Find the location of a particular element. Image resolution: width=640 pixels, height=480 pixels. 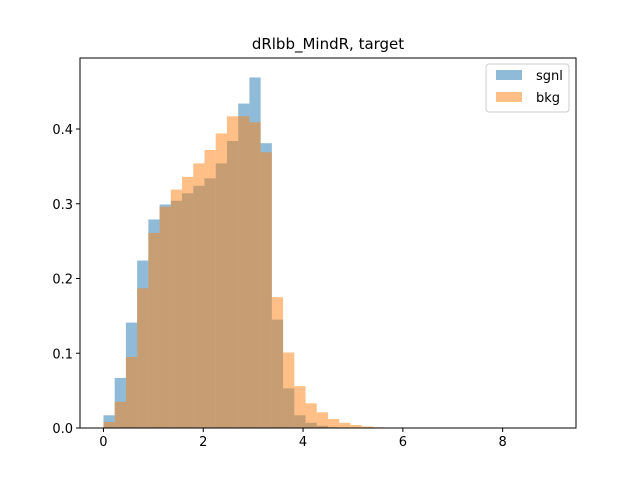

legend-swatch-bkg is located at coordinates (509, 97).